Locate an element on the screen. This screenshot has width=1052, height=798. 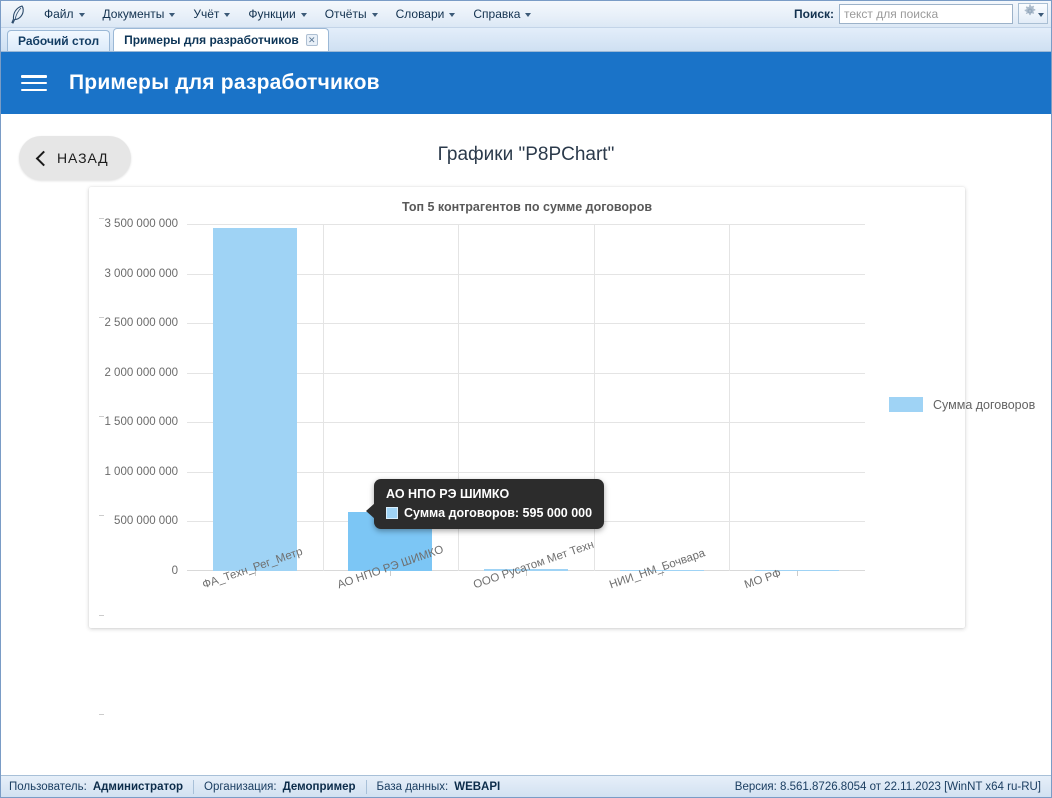
legend-label: Сумма договоров is located at coordinates (984, 404).